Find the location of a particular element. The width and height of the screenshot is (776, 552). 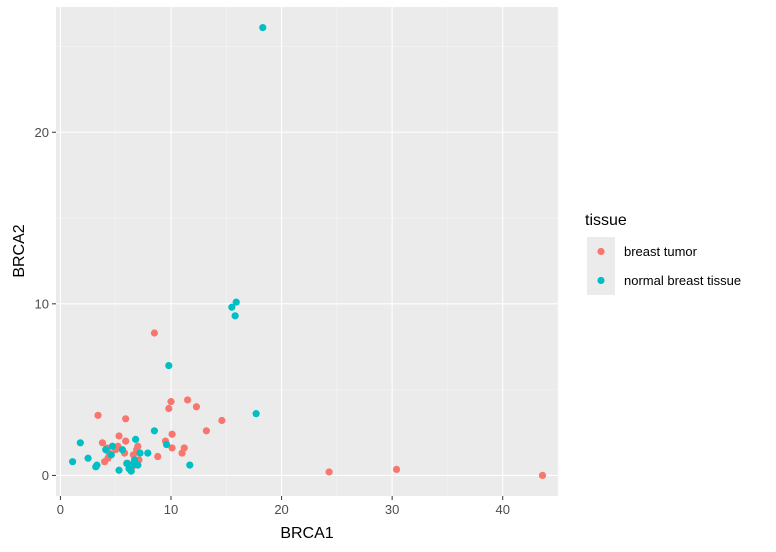

legend: tissue breast tumor normal breast tissue is located at coordinates (663, 253).